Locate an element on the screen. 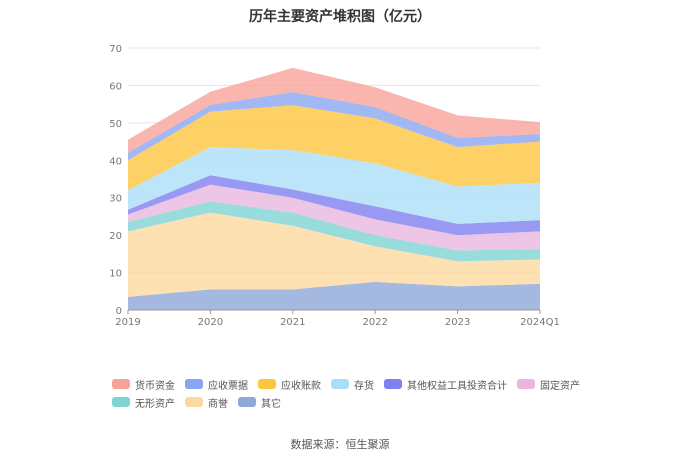 The image size is (680, 460). source-note: 数据来源：恒生聚源 is located at coordinates (340, 444).